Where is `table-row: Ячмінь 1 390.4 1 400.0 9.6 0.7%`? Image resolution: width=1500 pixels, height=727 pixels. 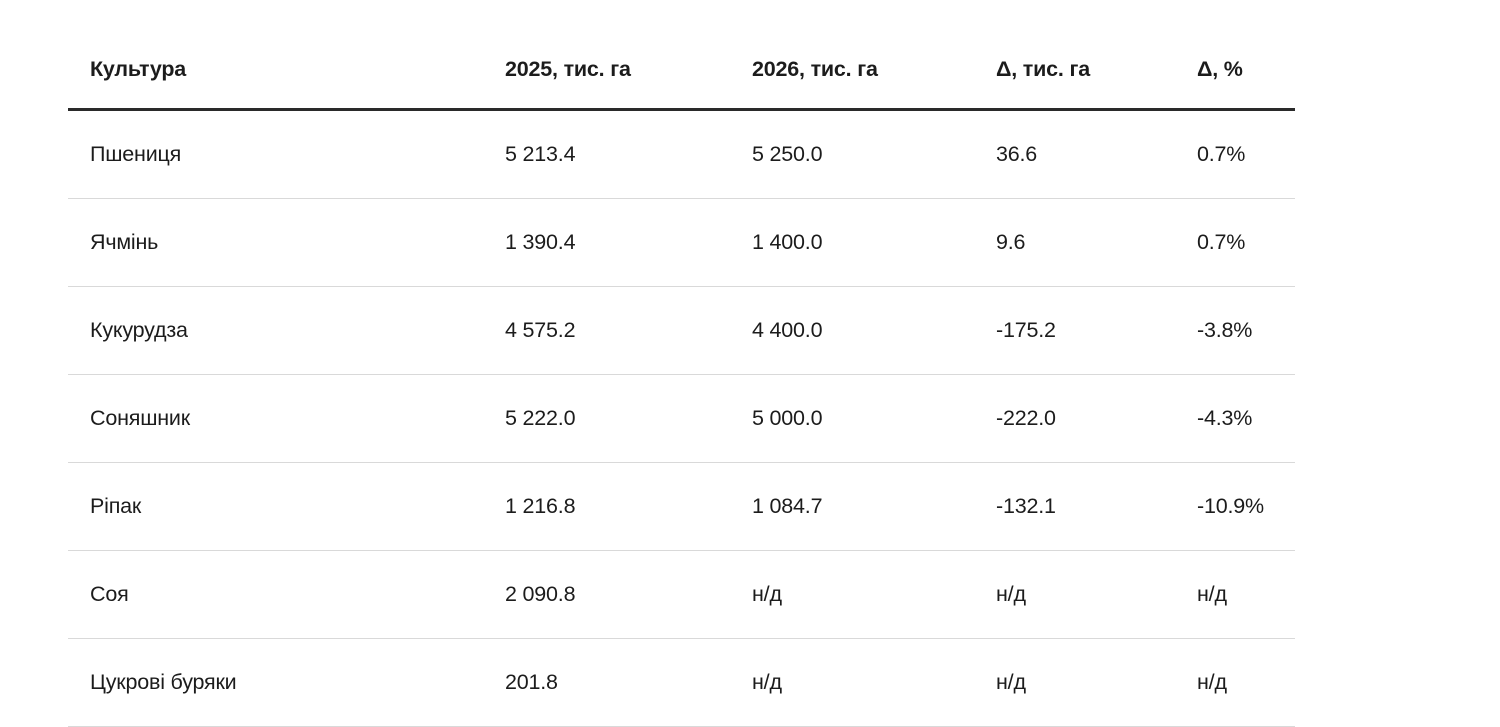 table-row: Ячмінь 1 390.4 1 400.0 9.6 0.7% is located at coordinates (681, 242).